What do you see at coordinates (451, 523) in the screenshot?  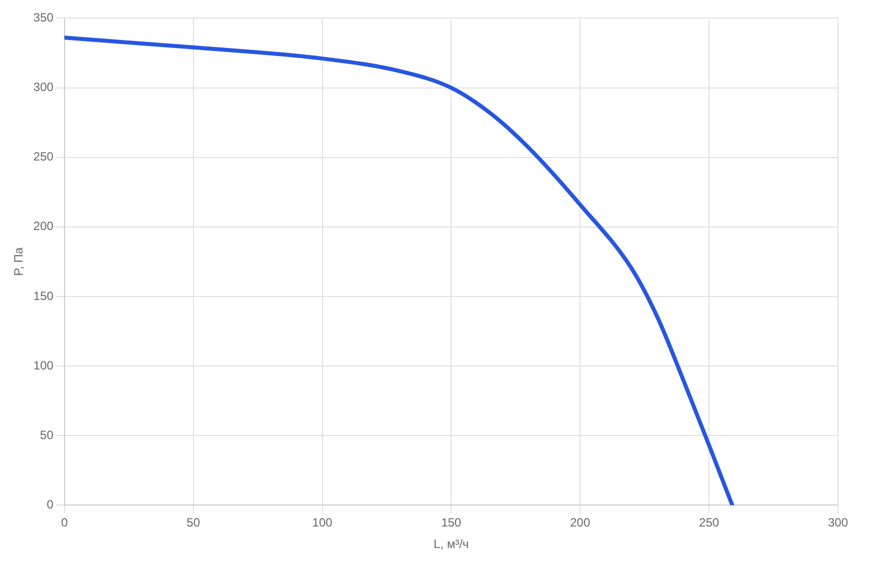 I see `x-tick-label: 150` at bounding box center [451, 523].